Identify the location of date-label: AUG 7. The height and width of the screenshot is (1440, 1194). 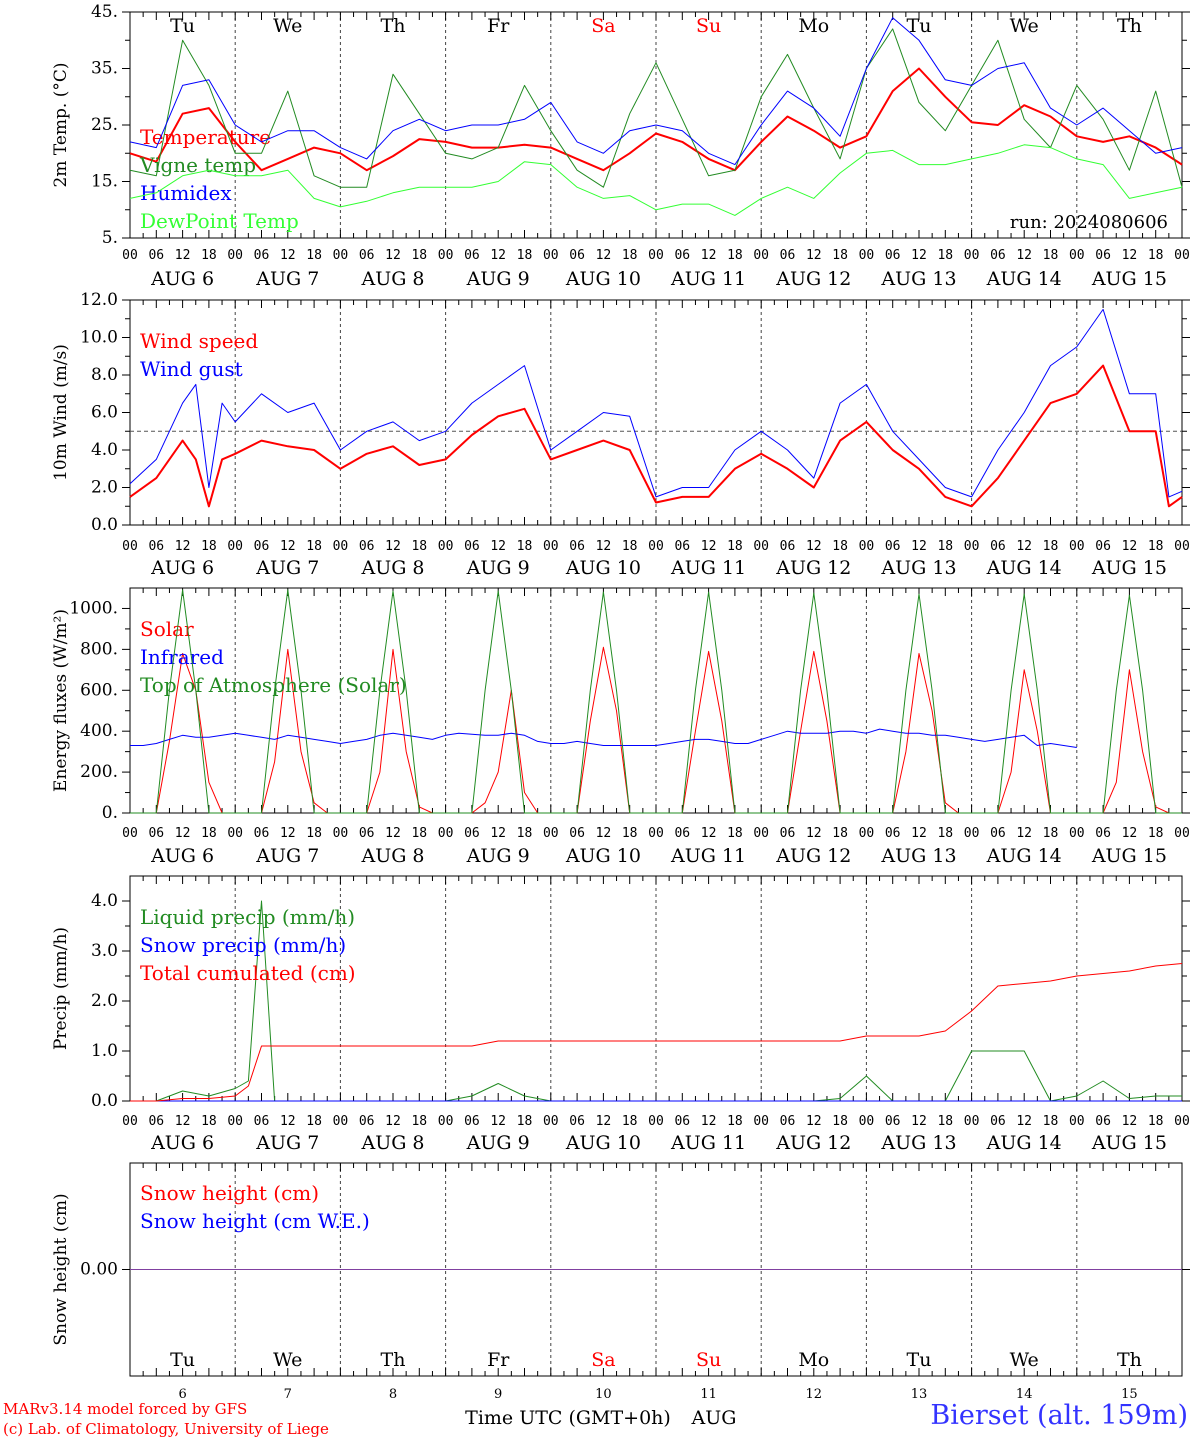
(287, 279).